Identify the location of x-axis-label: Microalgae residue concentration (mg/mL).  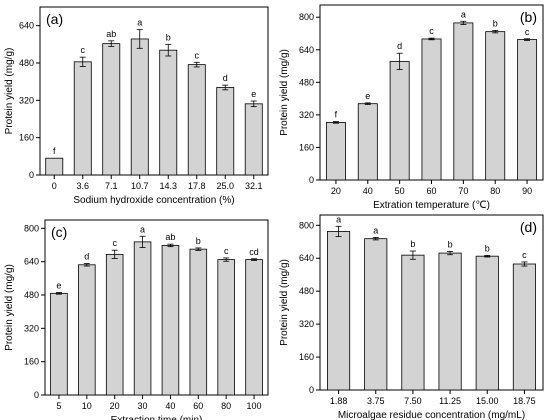
(431, 415).